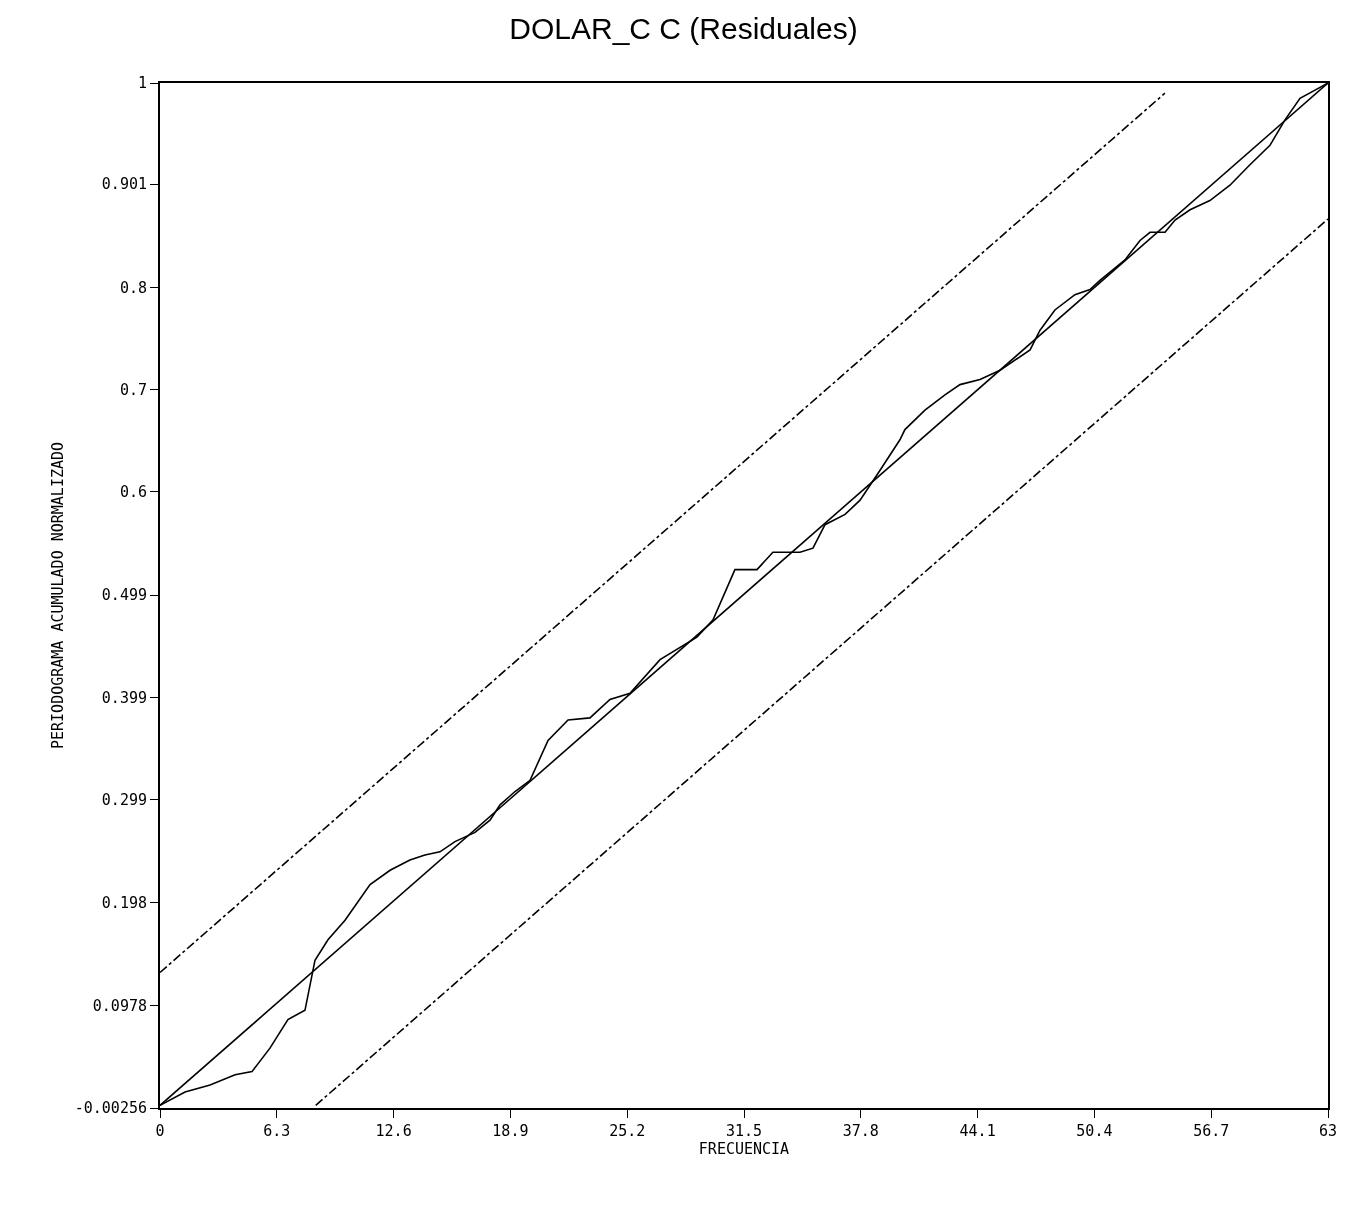 This screenshot has height=1205, width=1367. What do you see at coordinates (133, 492) in the screenshot?
I see `y-tick-label: 0.6` at bounding box center [133, 492].